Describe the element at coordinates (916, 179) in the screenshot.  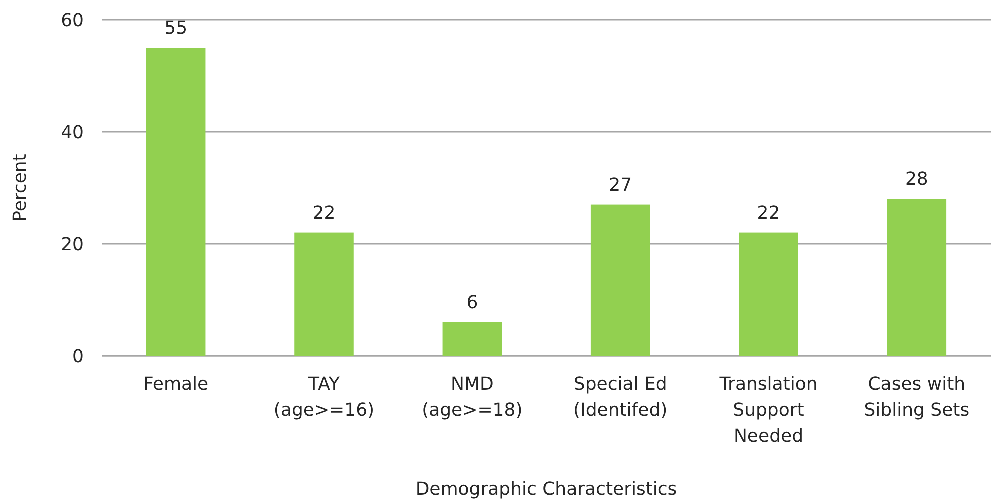
I see `data-label: 28` at that location.